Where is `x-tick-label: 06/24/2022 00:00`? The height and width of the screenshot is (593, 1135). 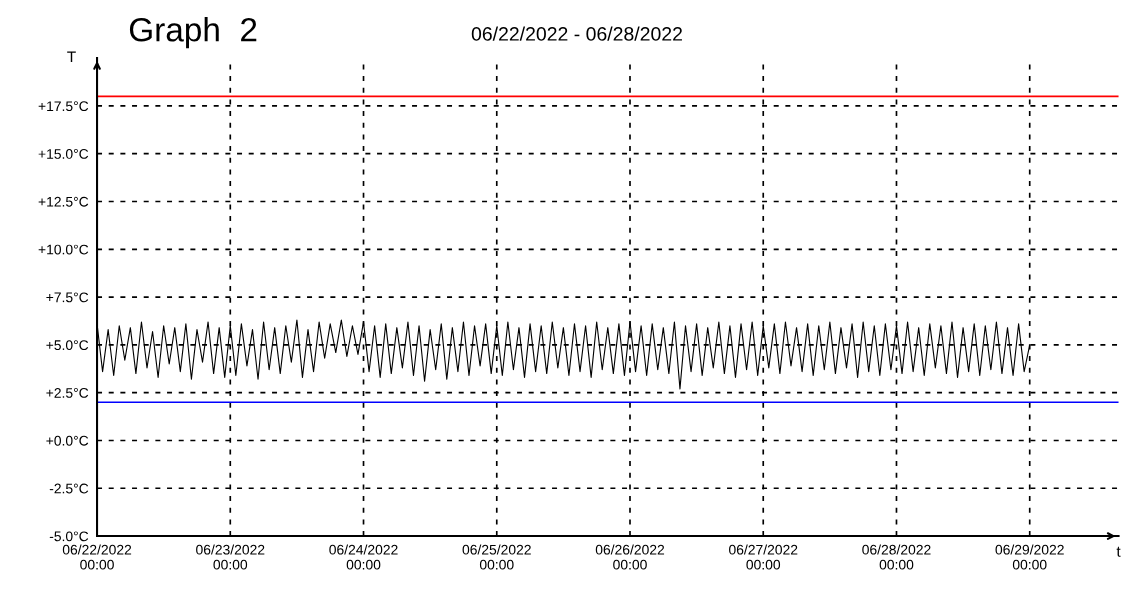
x-tick-label: 06/24/2022 00:00 is located at coordinates (363, 557).